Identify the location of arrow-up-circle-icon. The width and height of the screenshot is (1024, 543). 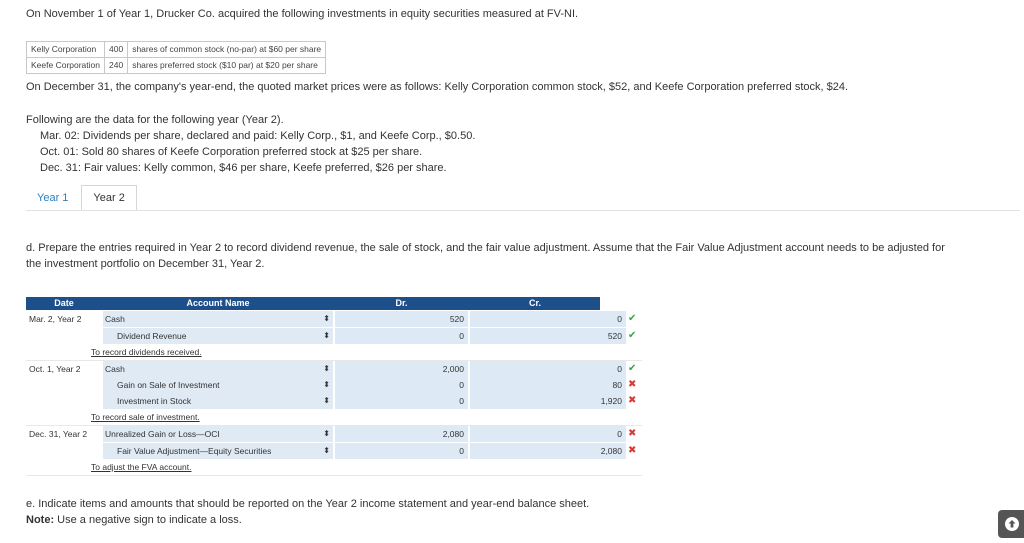
(1012, 524).